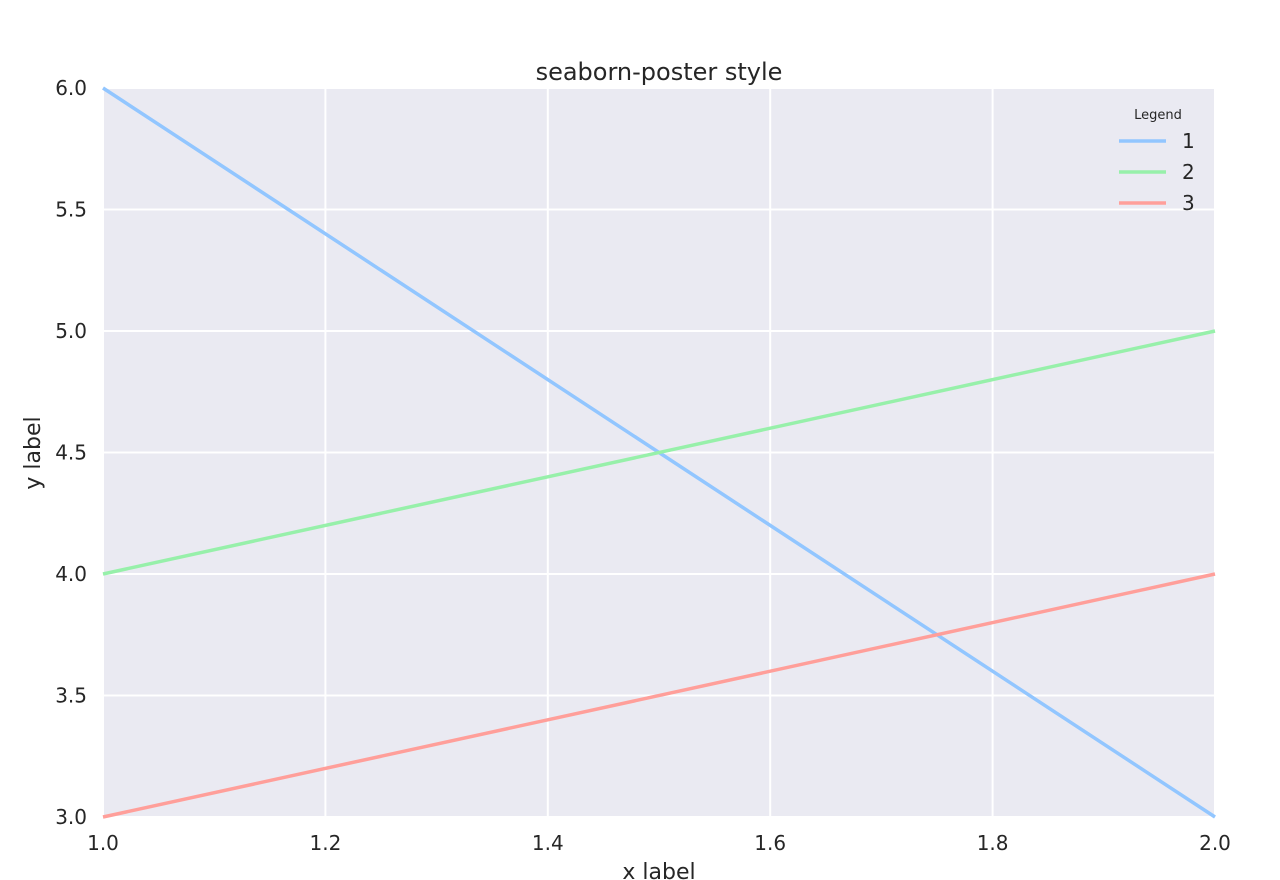  I want to click on y-axis-ticks: 3.0 3.5 4.0 4.5 5.0 5.5 6.0, so click(71, 452).